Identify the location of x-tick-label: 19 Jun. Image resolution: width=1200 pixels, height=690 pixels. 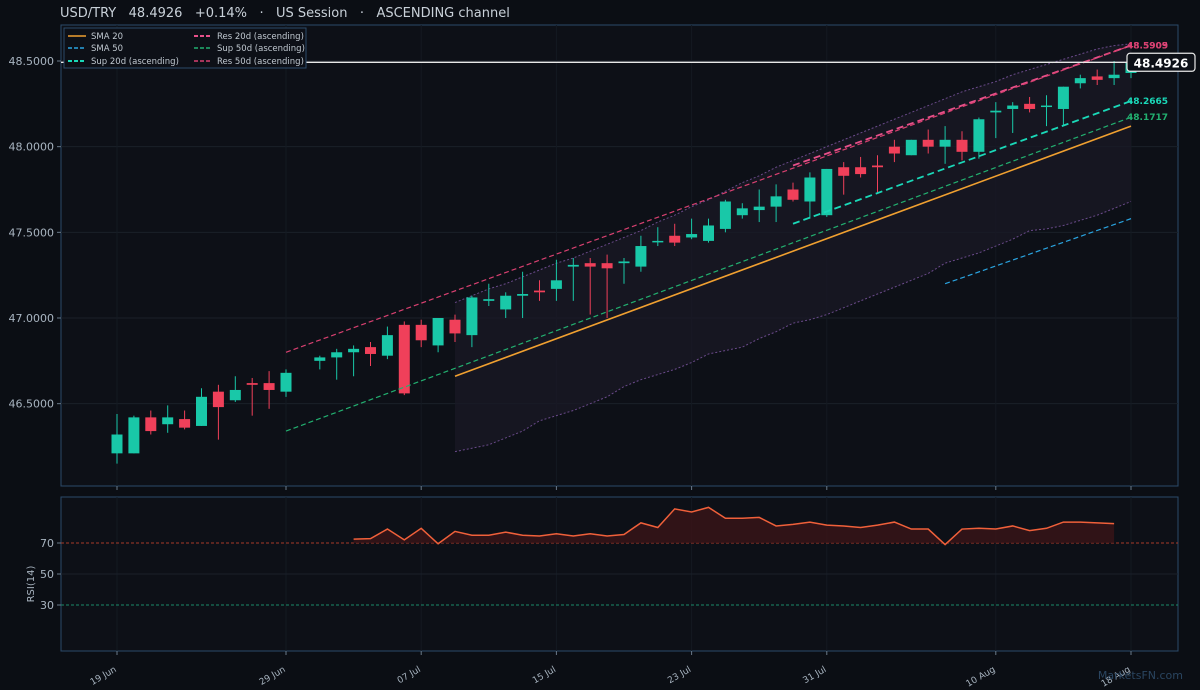
(104, 676).